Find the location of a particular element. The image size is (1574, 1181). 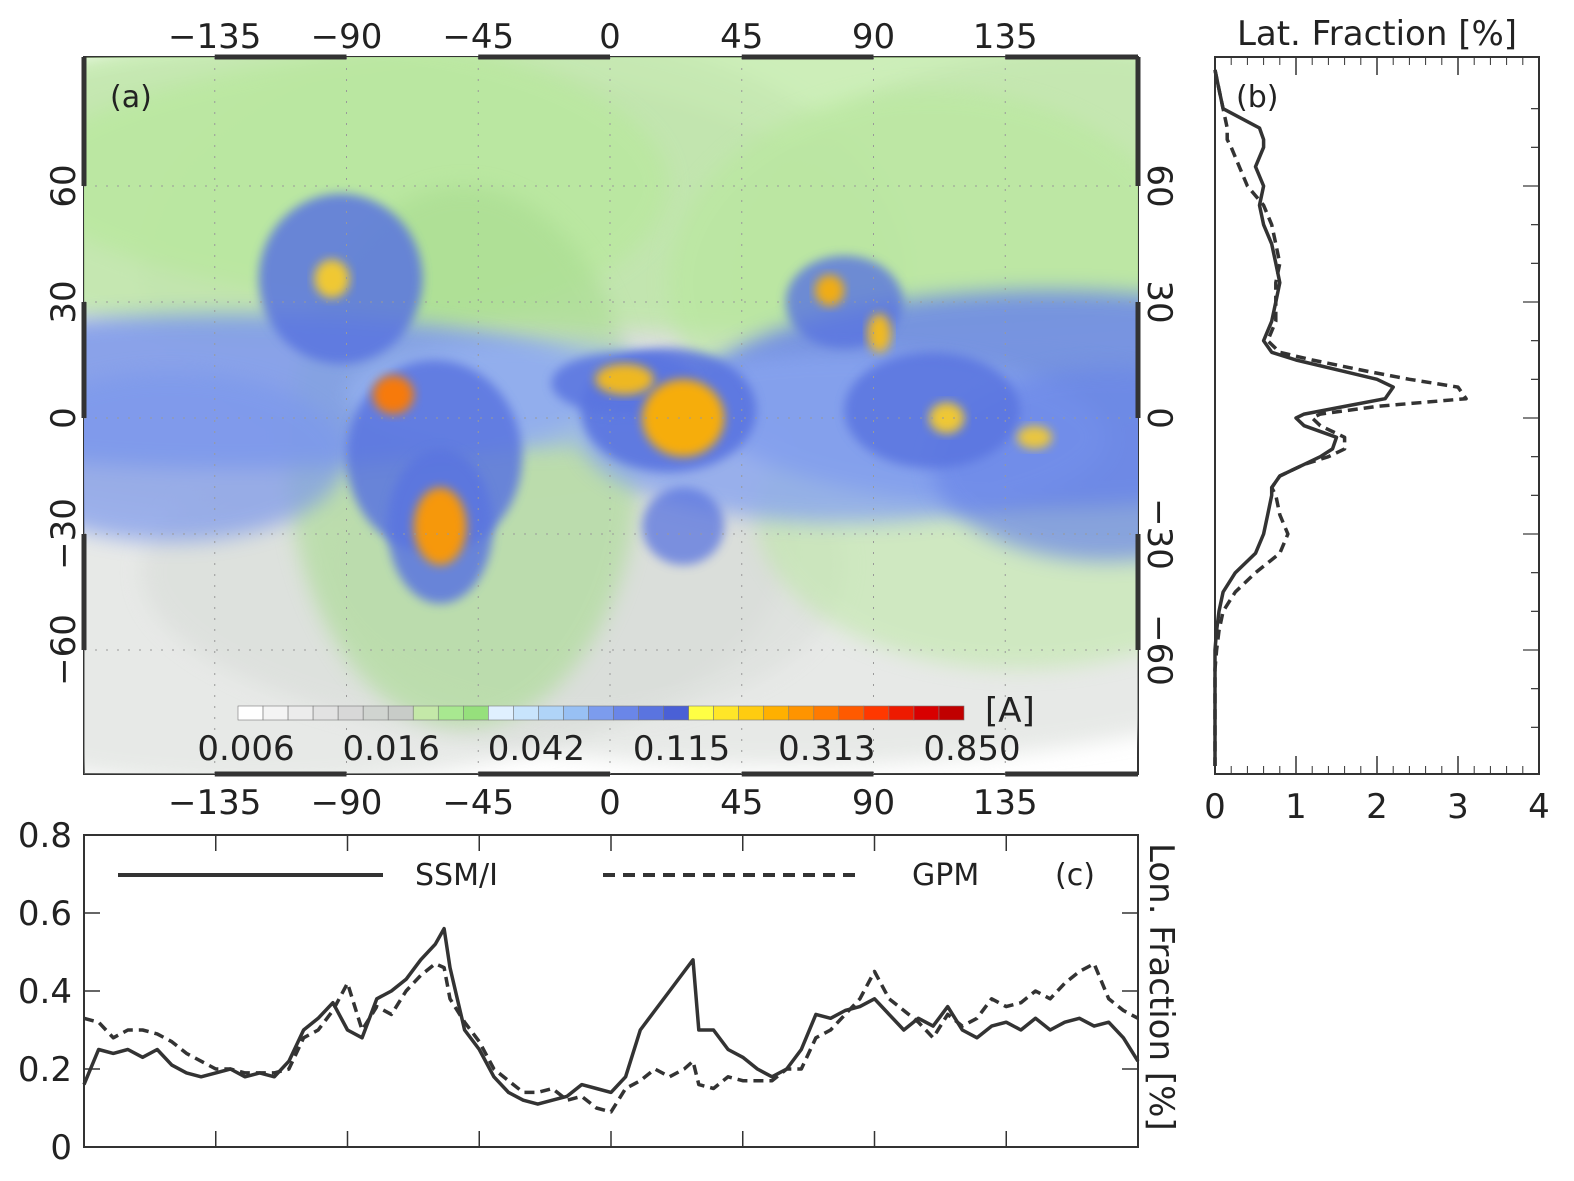

legend-ssmi: SSM/I is located at coordinates (456, 875).